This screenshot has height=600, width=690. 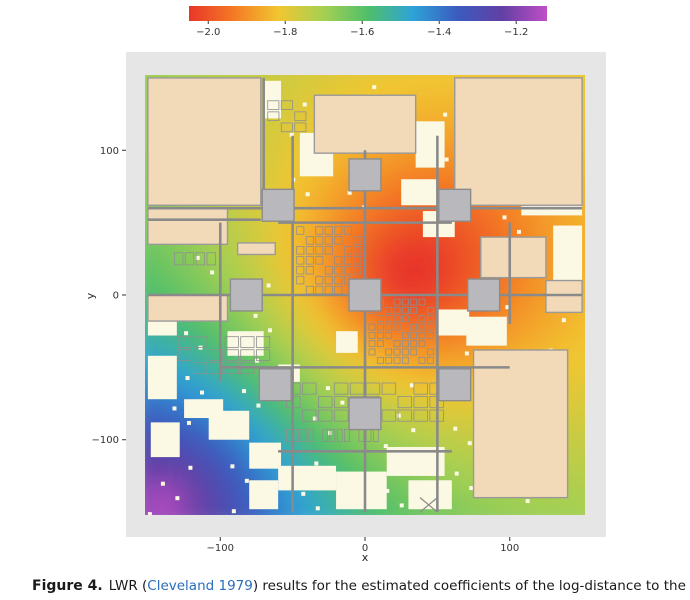 What do you see at coordinates (362, 29) in the screenshot?
I see `colorbar-ticks: −2.0 −1.8 −1.6 −1.4 −1.2` at bounding box center [362, 29].